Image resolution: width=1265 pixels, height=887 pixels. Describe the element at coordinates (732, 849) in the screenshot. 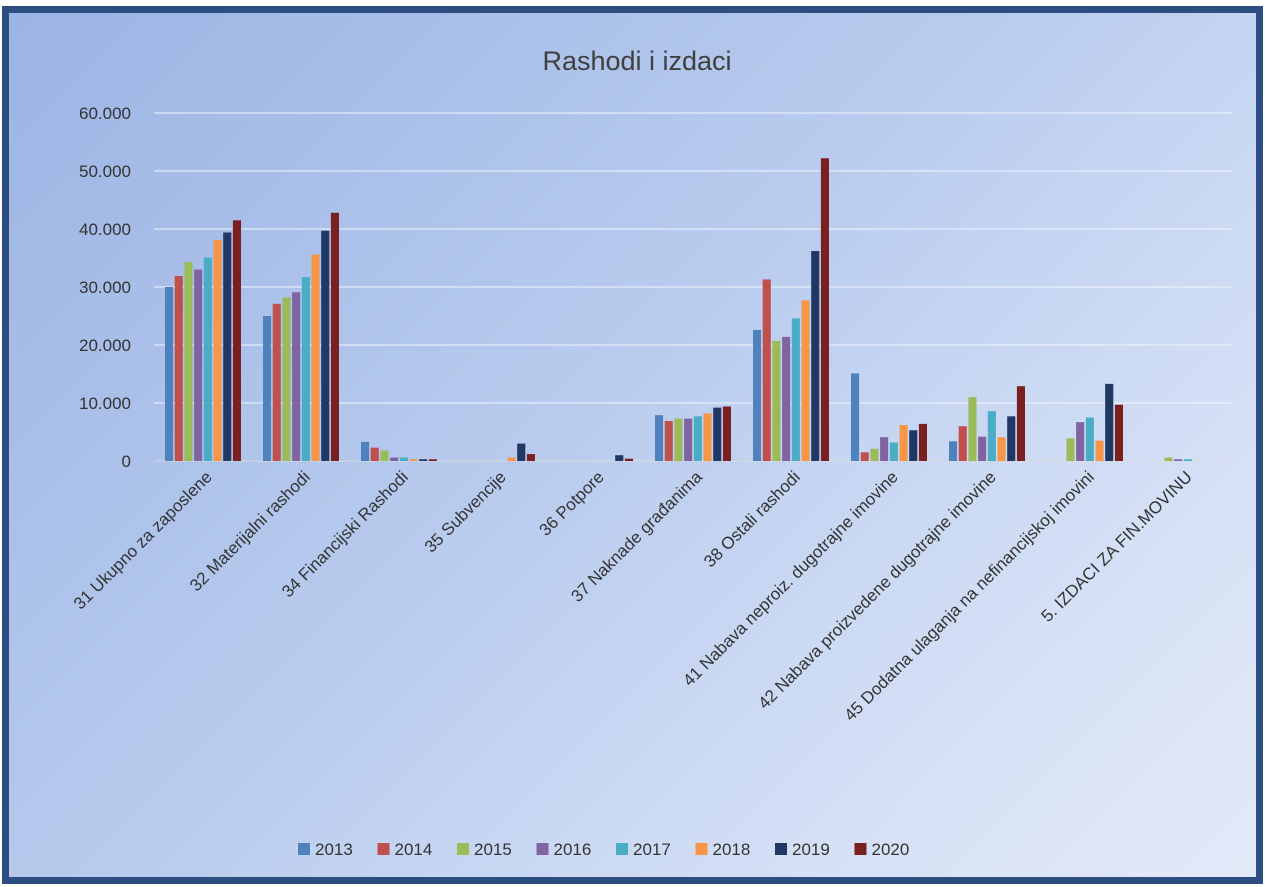

I see `legend-label: 2018` at that location.